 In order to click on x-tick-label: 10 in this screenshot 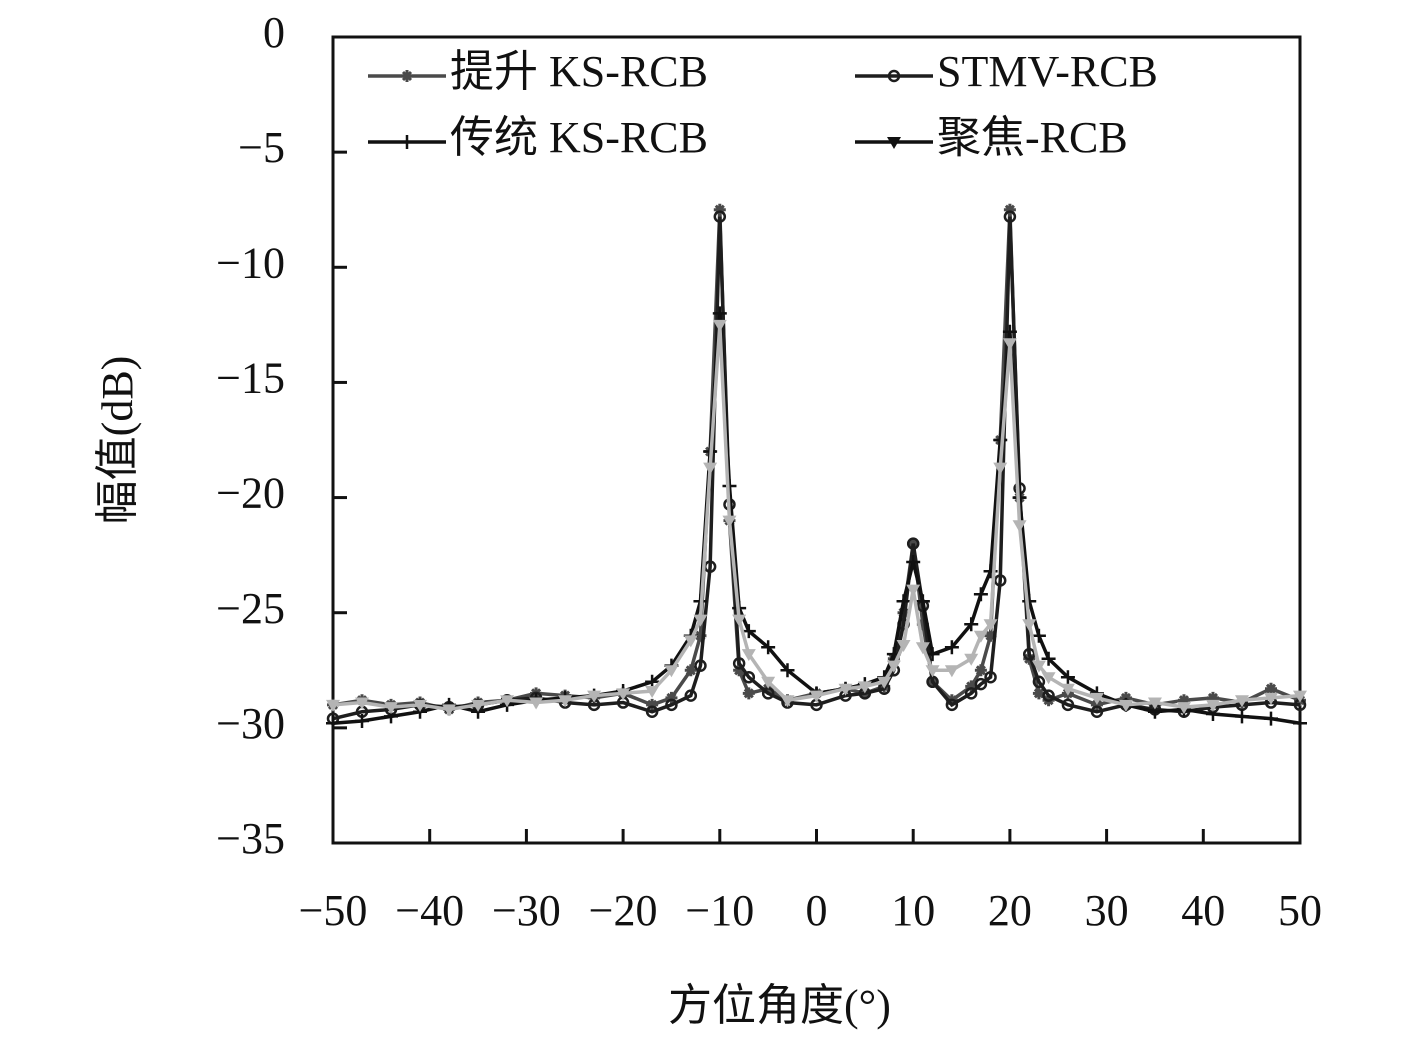, I will do `click(913, 910)`.